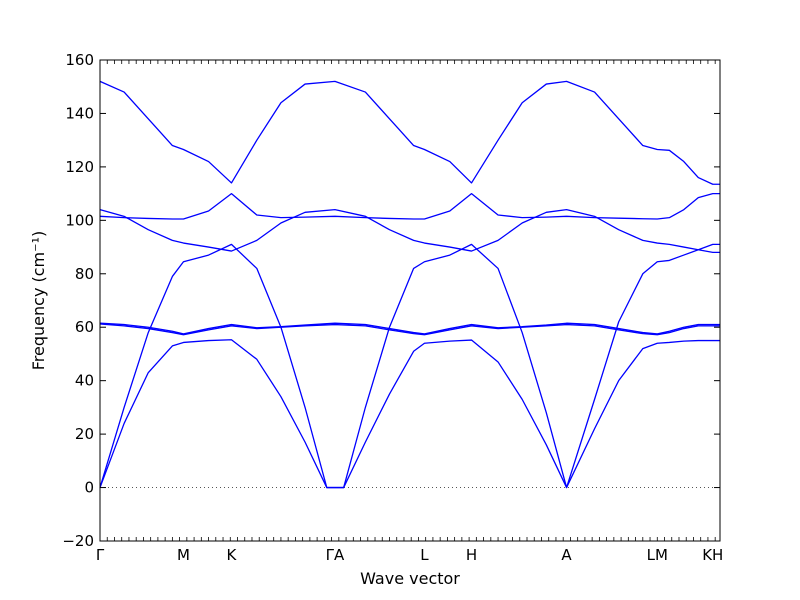 The width and height of the screenshot is (800, 600). Describe the element at coordinates (566, 555) in the screenshot. I see `x-tick-label: A` at that location.